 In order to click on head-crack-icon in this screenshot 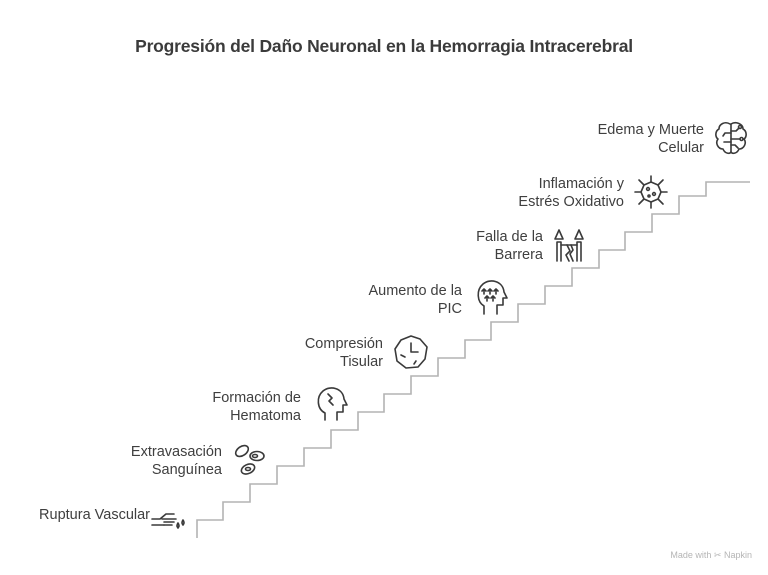, I will do `click(332, 404)`.